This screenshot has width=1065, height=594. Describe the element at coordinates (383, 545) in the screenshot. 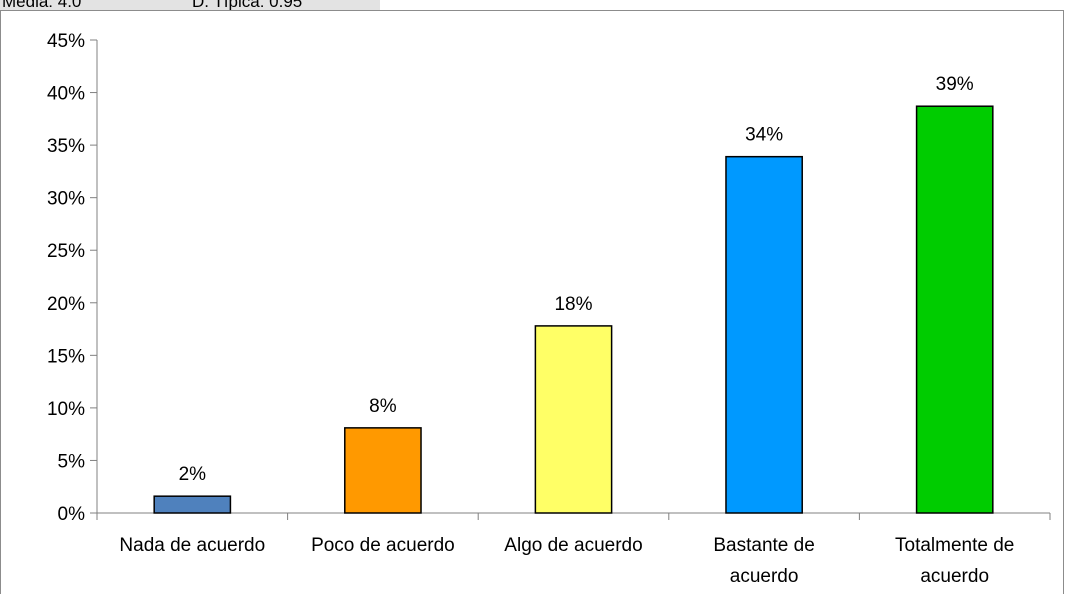

I see `x-category-label: Poco de acuerdo` at that location.